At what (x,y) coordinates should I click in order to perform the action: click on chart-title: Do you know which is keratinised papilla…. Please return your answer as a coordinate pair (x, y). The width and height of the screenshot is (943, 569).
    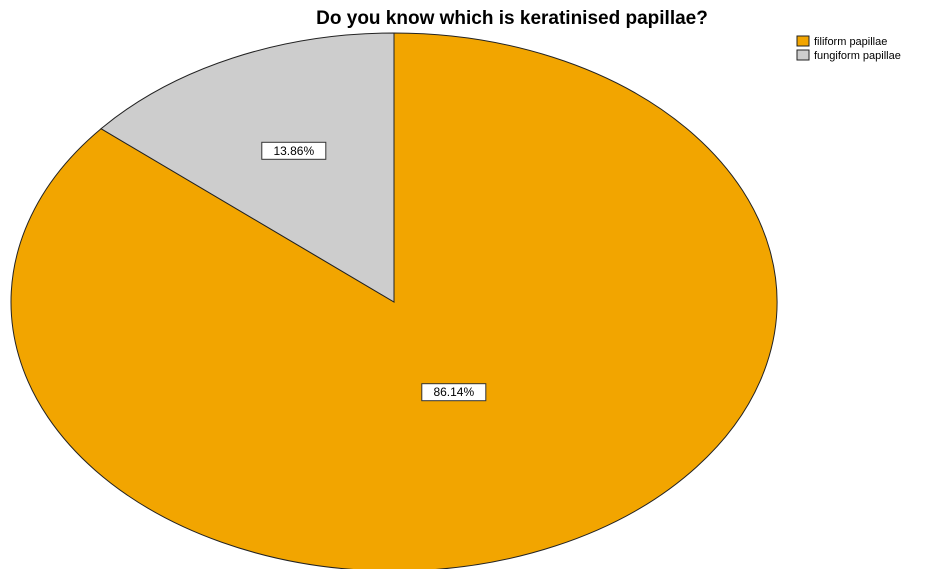
    Looking at the image, I should click on (512, 18).